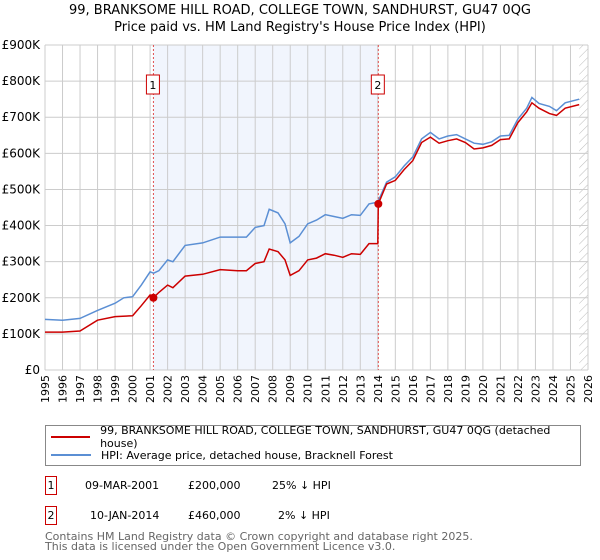 The width and height of the screenshot is (600, 560). I want to click on x-tick-label: 1998, so click(98, 389).